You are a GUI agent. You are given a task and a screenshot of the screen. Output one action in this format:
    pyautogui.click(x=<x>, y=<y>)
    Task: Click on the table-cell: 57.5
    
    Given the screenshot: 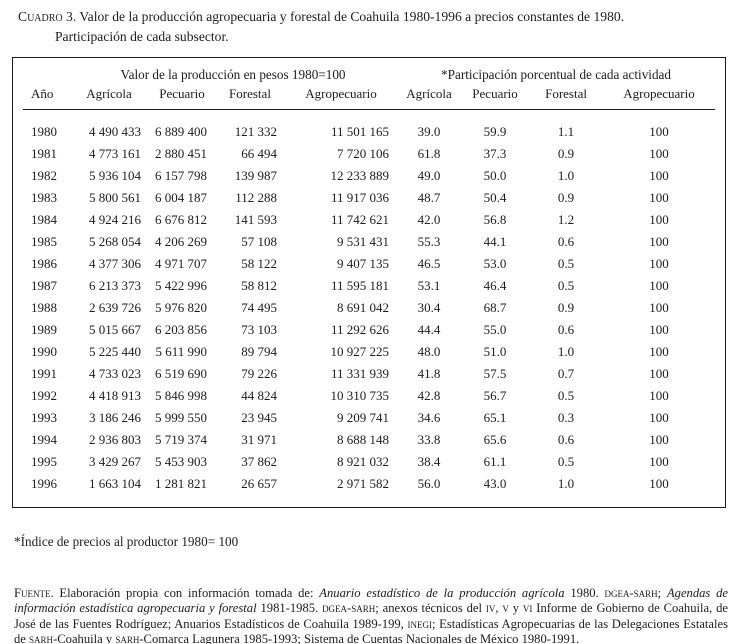 What is the action you would take?
    pyautogui.click(x=495, y=373)
    